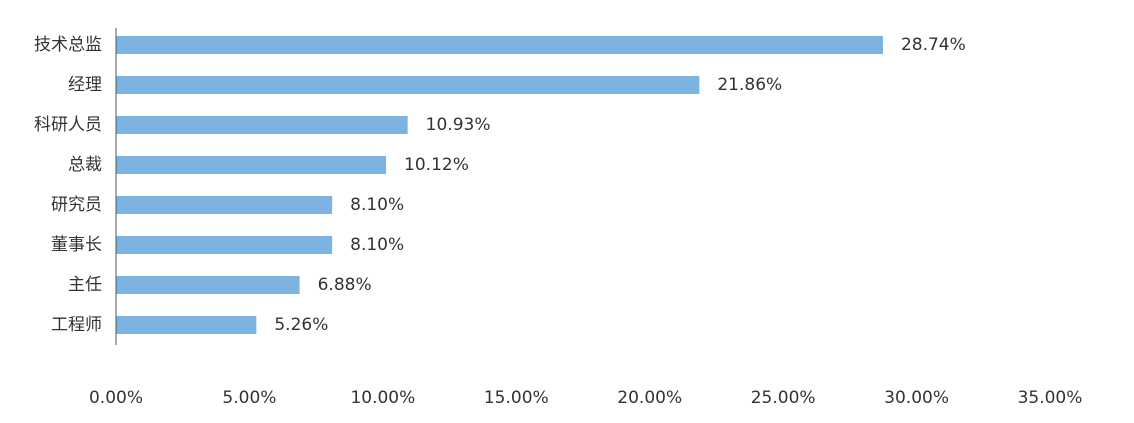 The image size is (1134, 423). What do you see at coordinates (436, 165) in the screenshot?
I see `value-label: 10.12%` at bounding box center [436, 165].